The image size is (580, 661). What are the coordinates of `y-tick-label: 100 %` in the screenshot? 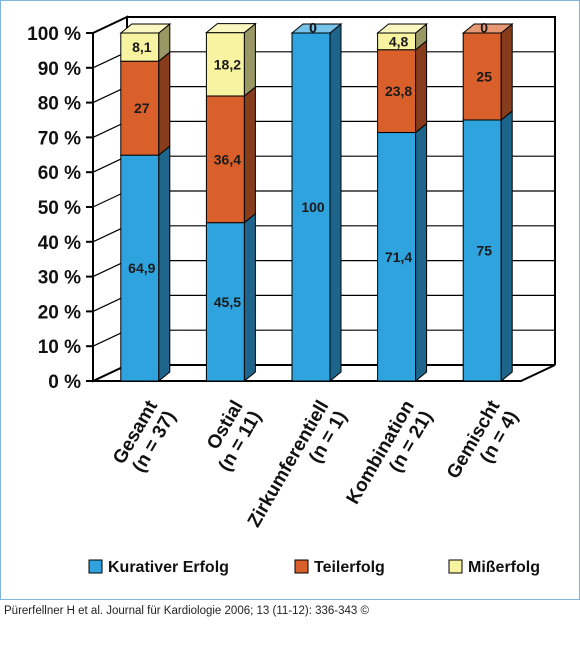 It's located at (54, 34).